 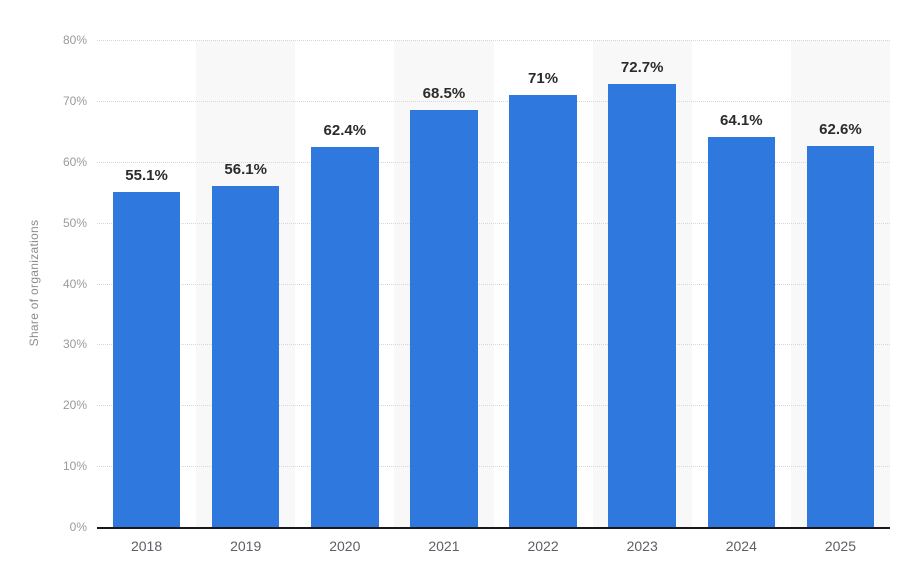 I want to click on bar-value-label-2022: 71%, so click(x=543, y=78).